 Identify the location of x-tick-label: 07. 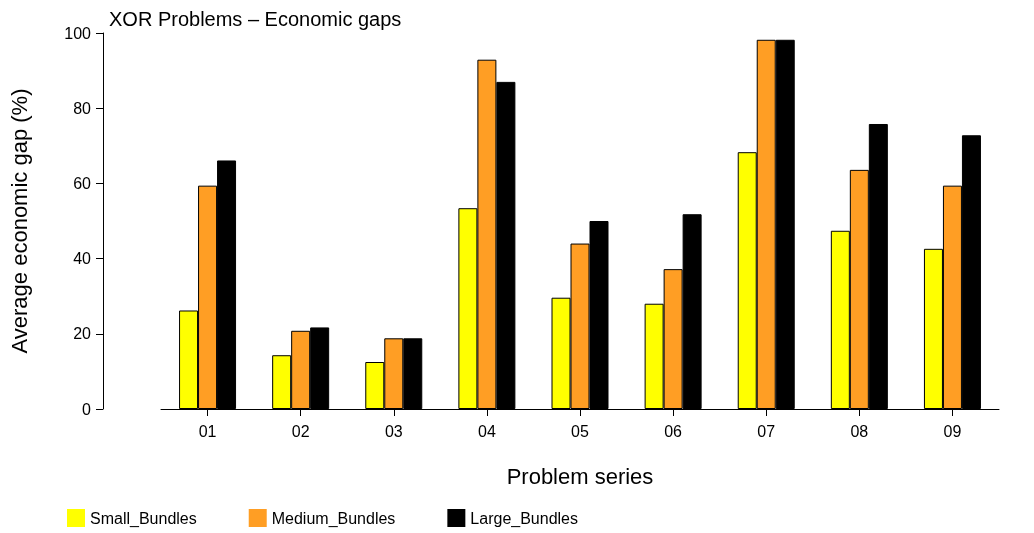
(766, 431).